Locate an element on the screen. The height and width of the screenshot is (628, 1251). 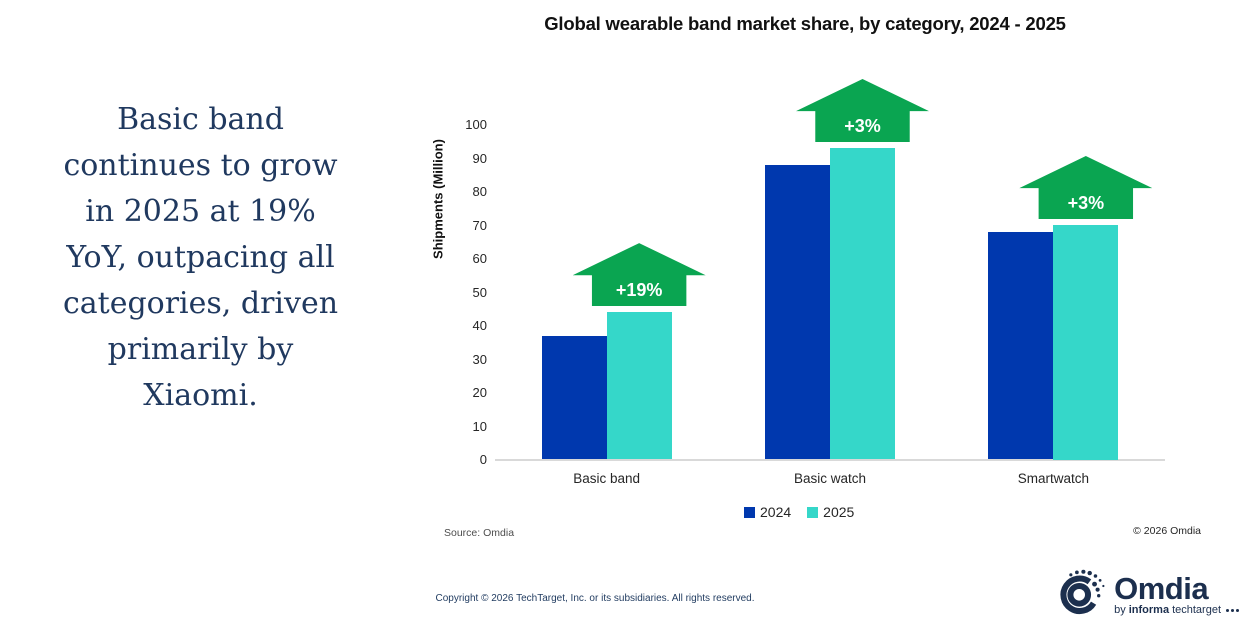
omdia-logo: Omdia by informa techtarget is located at coordinates (1147, 594).